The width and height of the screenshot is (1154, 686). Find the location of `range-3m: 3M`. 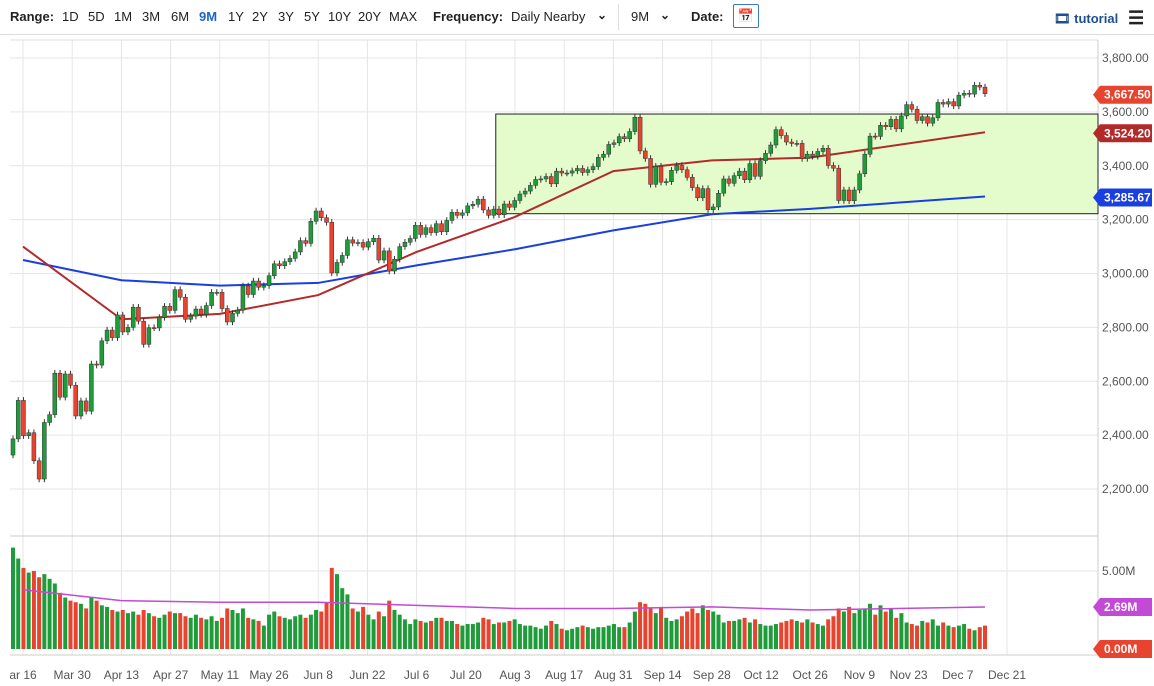

range-3m: 3M is located at coordinates (151, 16).